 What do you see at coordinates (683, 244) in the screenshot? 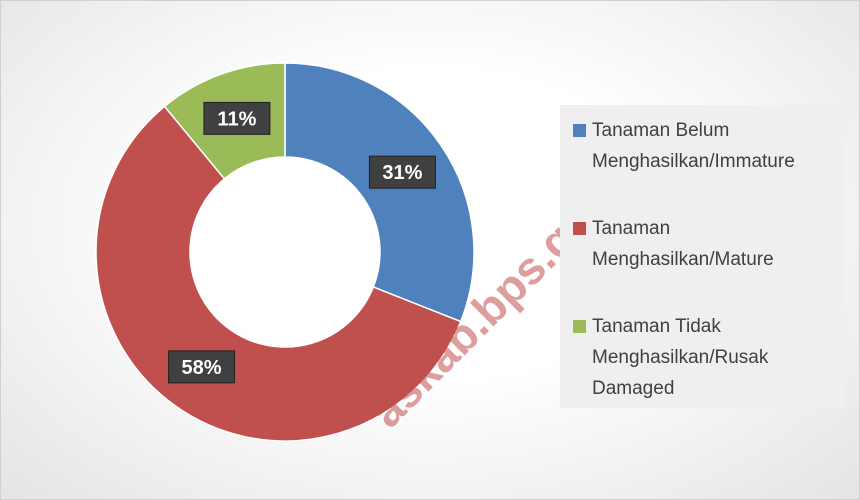
I see `legend-label: Tanaman Menghasilkan/Mature` at bounding box center [683, 244].